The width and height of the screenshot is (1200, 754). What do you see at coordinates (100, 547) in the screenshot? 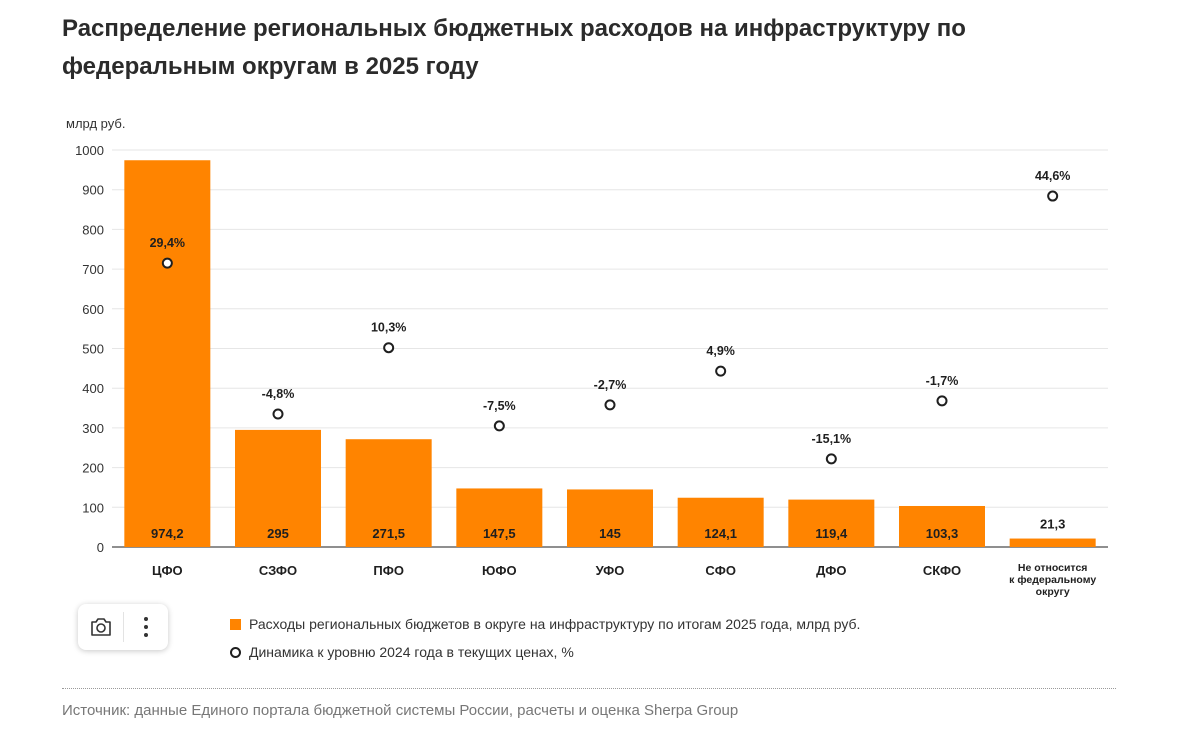
I see `y-tick-label: 0` at bounding box center [100, 547].